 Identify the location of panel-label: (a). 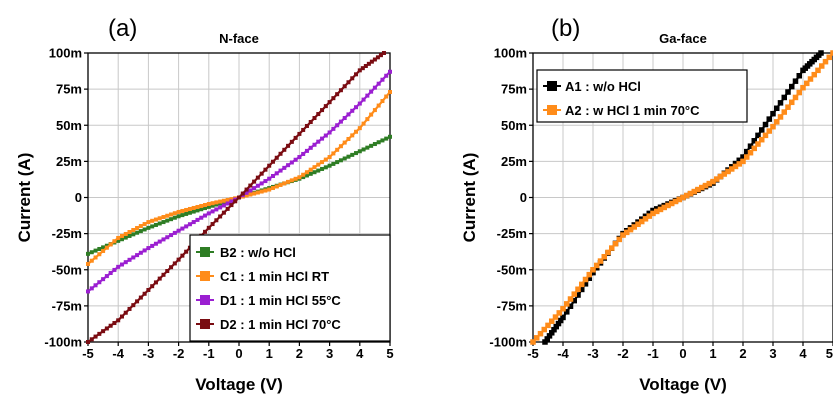
(122, 28).